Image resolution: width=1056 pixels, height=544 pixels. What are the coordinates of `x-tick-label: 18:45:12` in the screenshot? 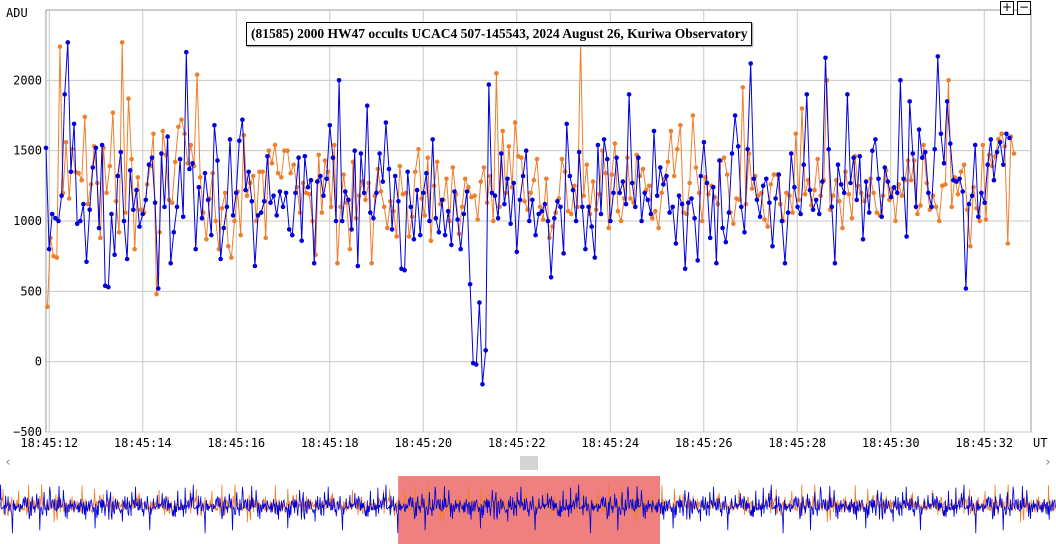 It's located at (49, 443).